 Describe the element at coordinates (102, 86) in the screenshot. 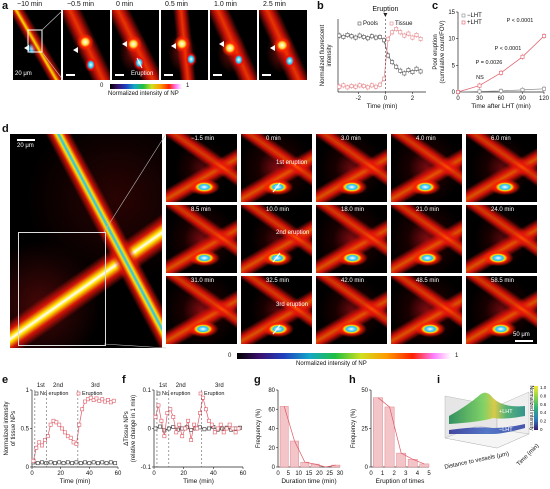

I see `panel-a-colorbar-min: 0` at that location.